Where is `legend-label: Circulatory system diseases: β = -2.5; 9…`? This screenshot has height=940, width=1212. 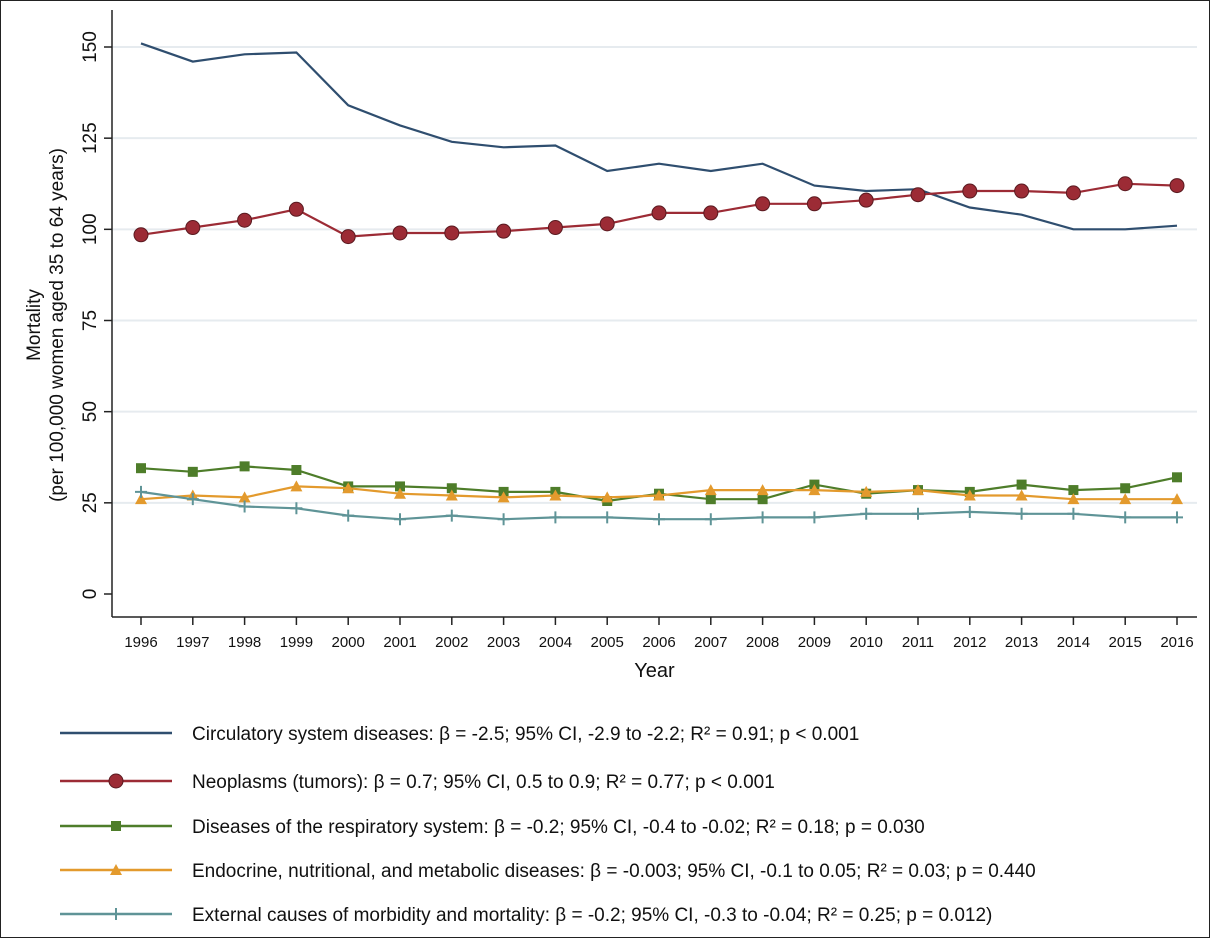
legend-label: Circulatory system diseases: β = -2.5; 9… is located at coordinates (525, 734).